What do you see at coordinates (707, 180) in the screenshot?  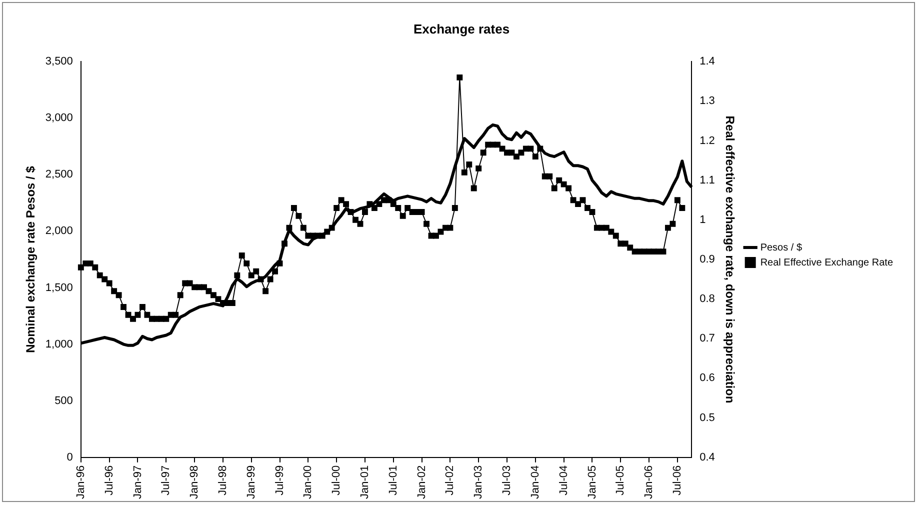 I see `y2-tick-label: 1.1` at bounding box center [707, 180].